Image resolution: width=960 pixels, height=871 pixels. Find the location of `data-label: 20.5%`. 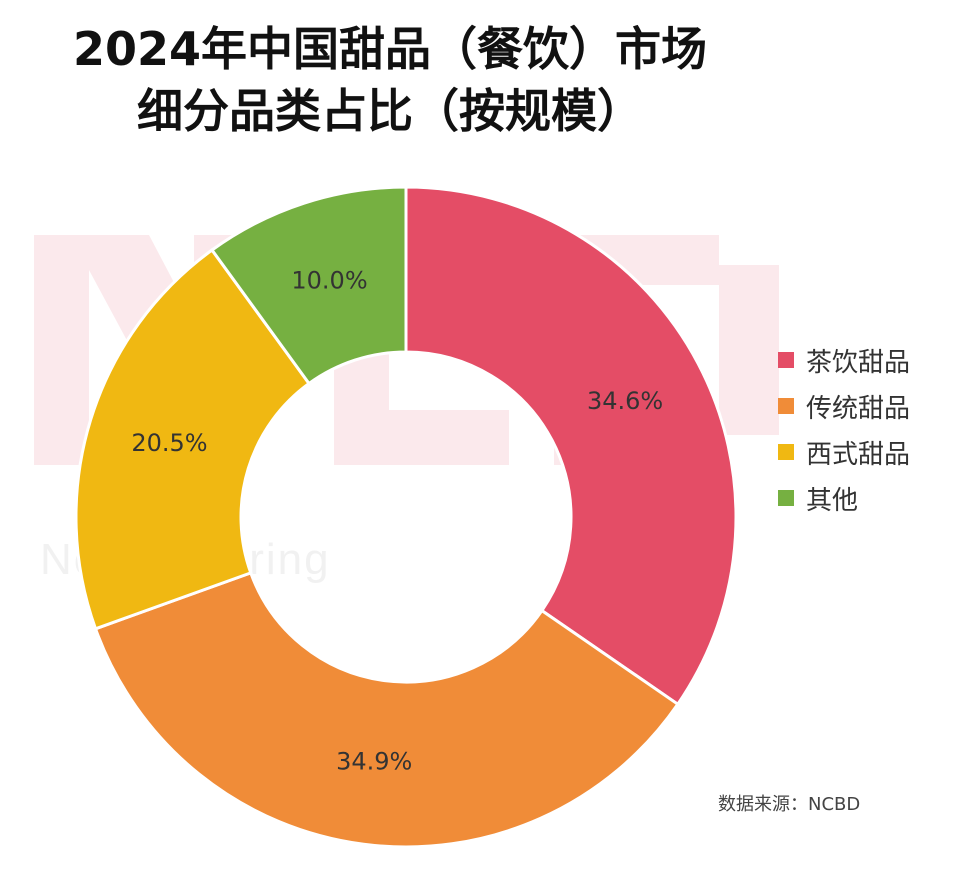

data-label: 20.5% is located at coordinates (169, 443).